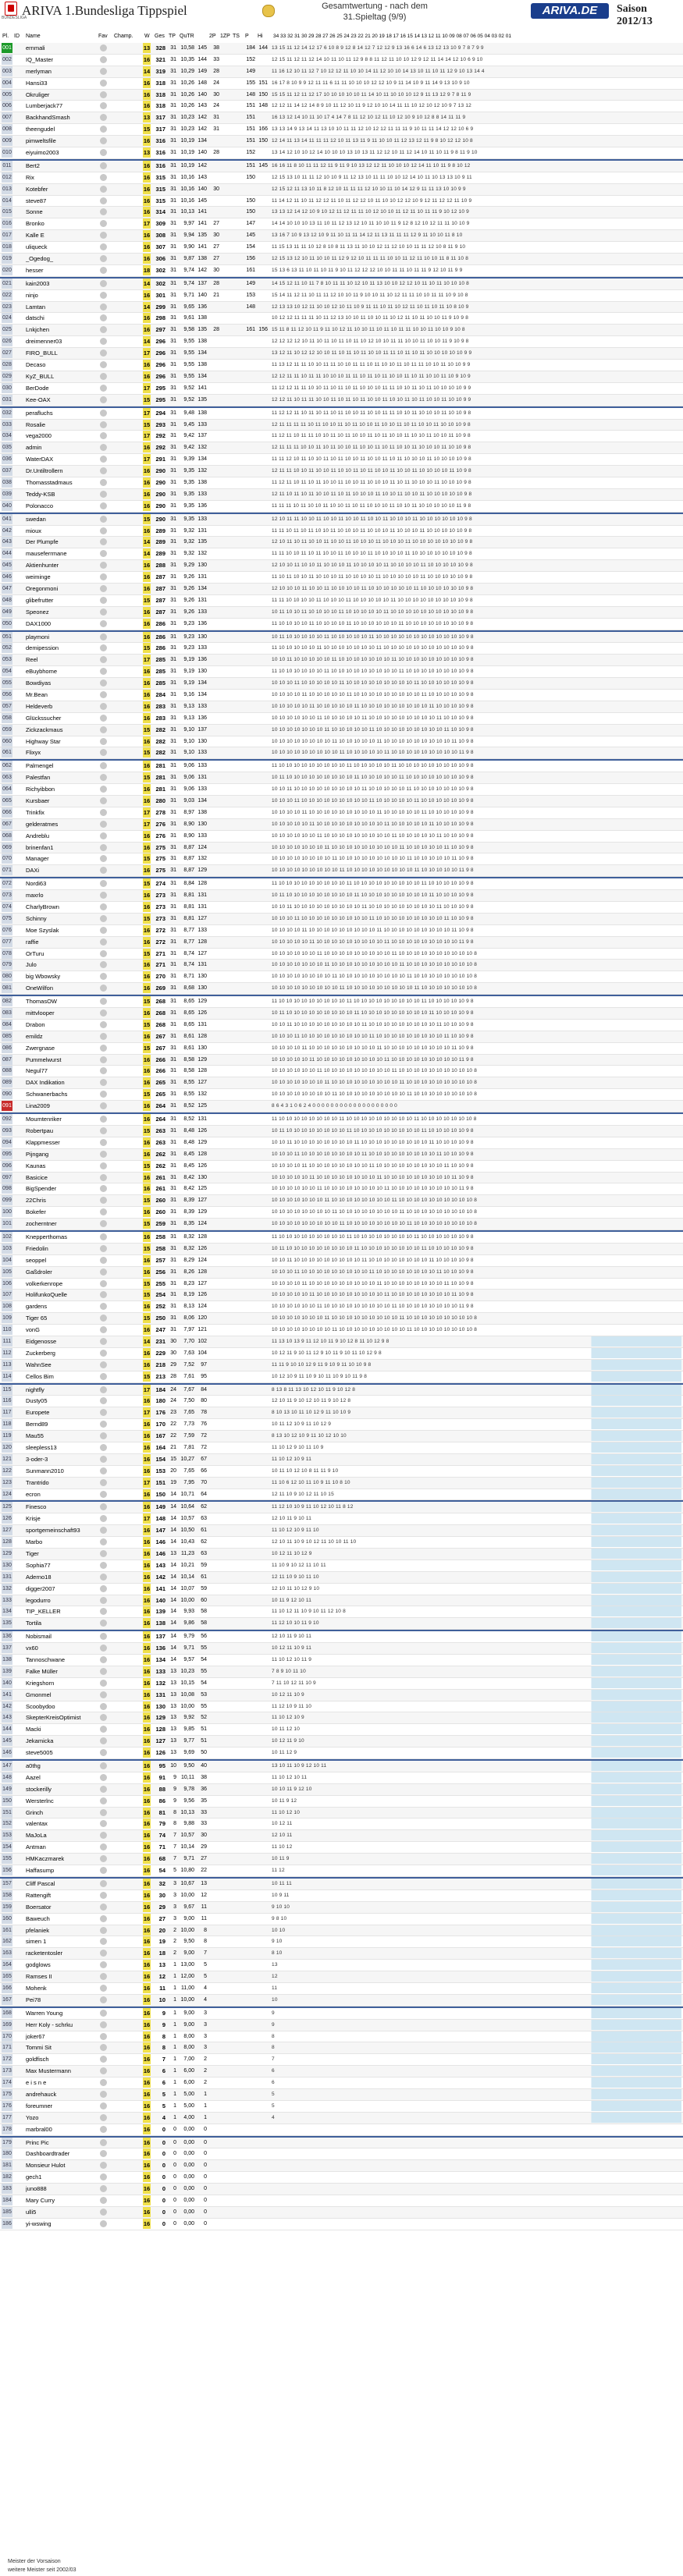 Image resolution: width=683 pixels, height=2576 pixels. What do you see at coordinates (40, 259) in the screenshot?
I see `player-name: _Ogedog_` at bounding box center [40, 259].